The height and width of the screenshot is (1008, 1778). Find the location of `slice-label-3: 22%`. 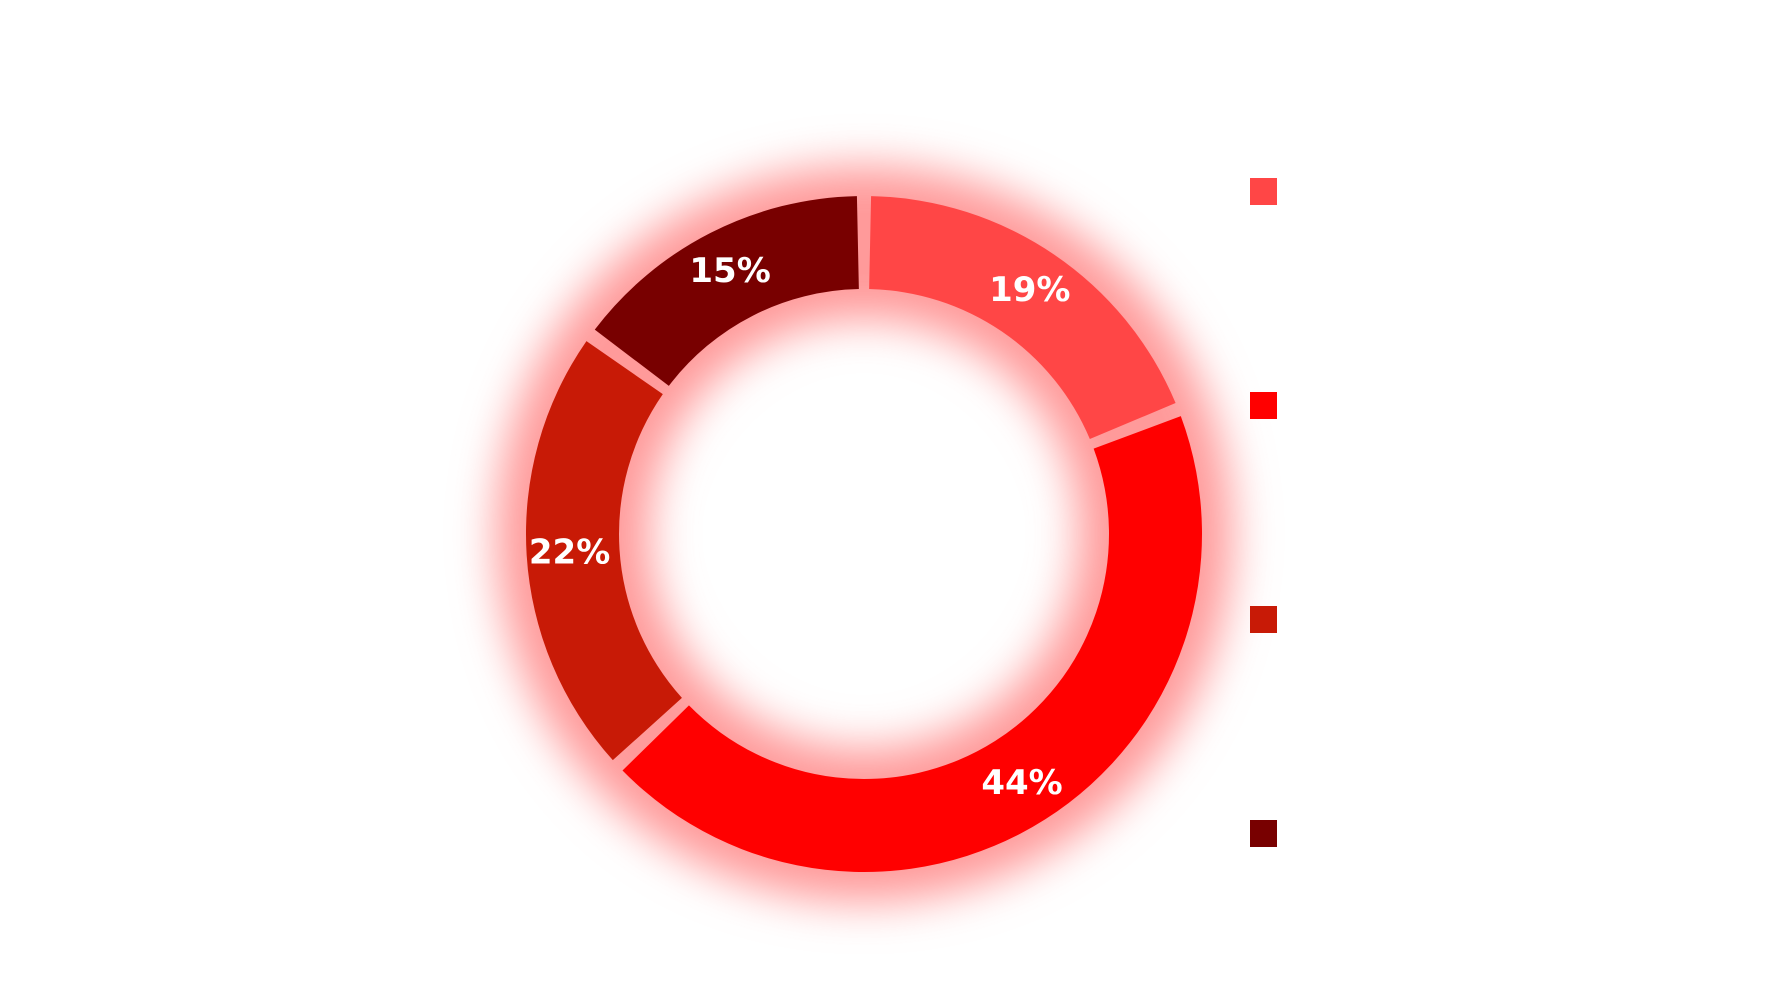

slice-label-3: 22% is located at coordinates (569, 553).